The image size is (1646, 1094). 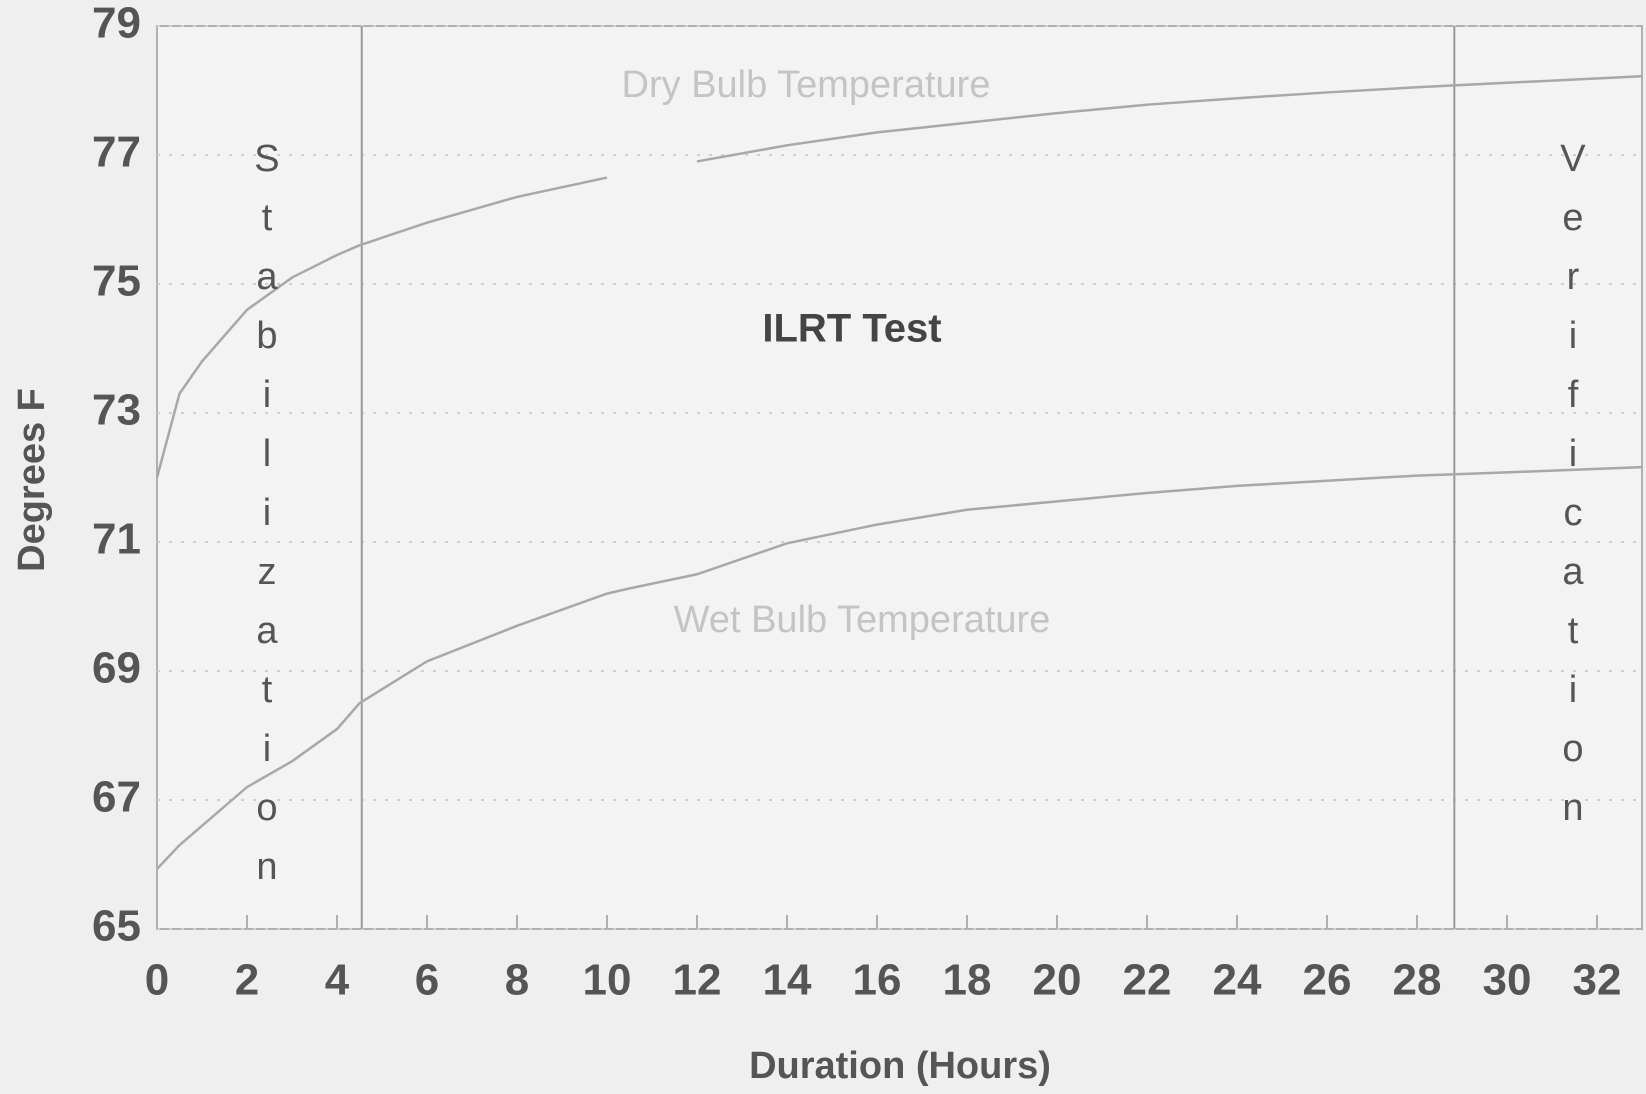 What do you see at coordinates (157, 980) in the screenshot?
I see `x-tick-label: 0` at bounding box center [157, 980].